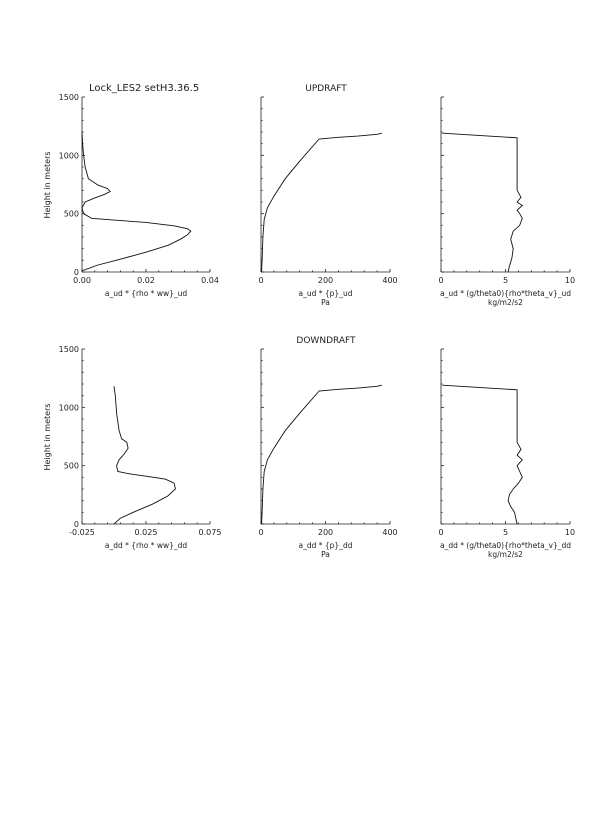 This screenshot has height=833, width=595. Describe the element at coordinates (326, 545) in the screenshot. I see `x-axis-label: a_dd * {p}_dd` at that location.